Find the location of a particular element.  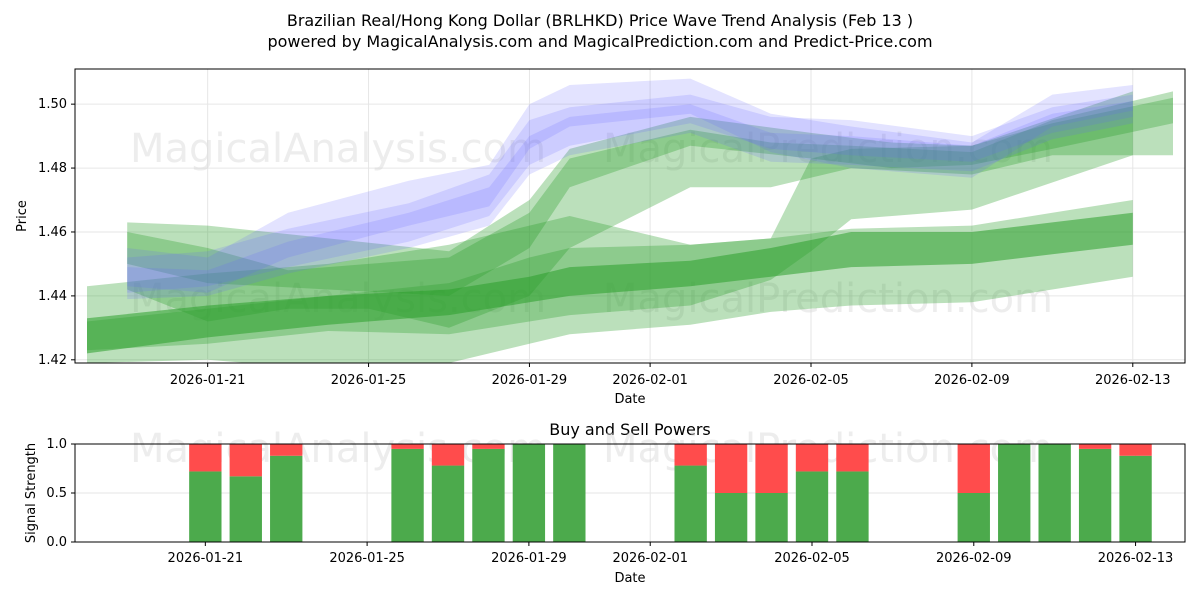

price-x-tick-label: 2026-02-01 is located at coordinates (650, 380).